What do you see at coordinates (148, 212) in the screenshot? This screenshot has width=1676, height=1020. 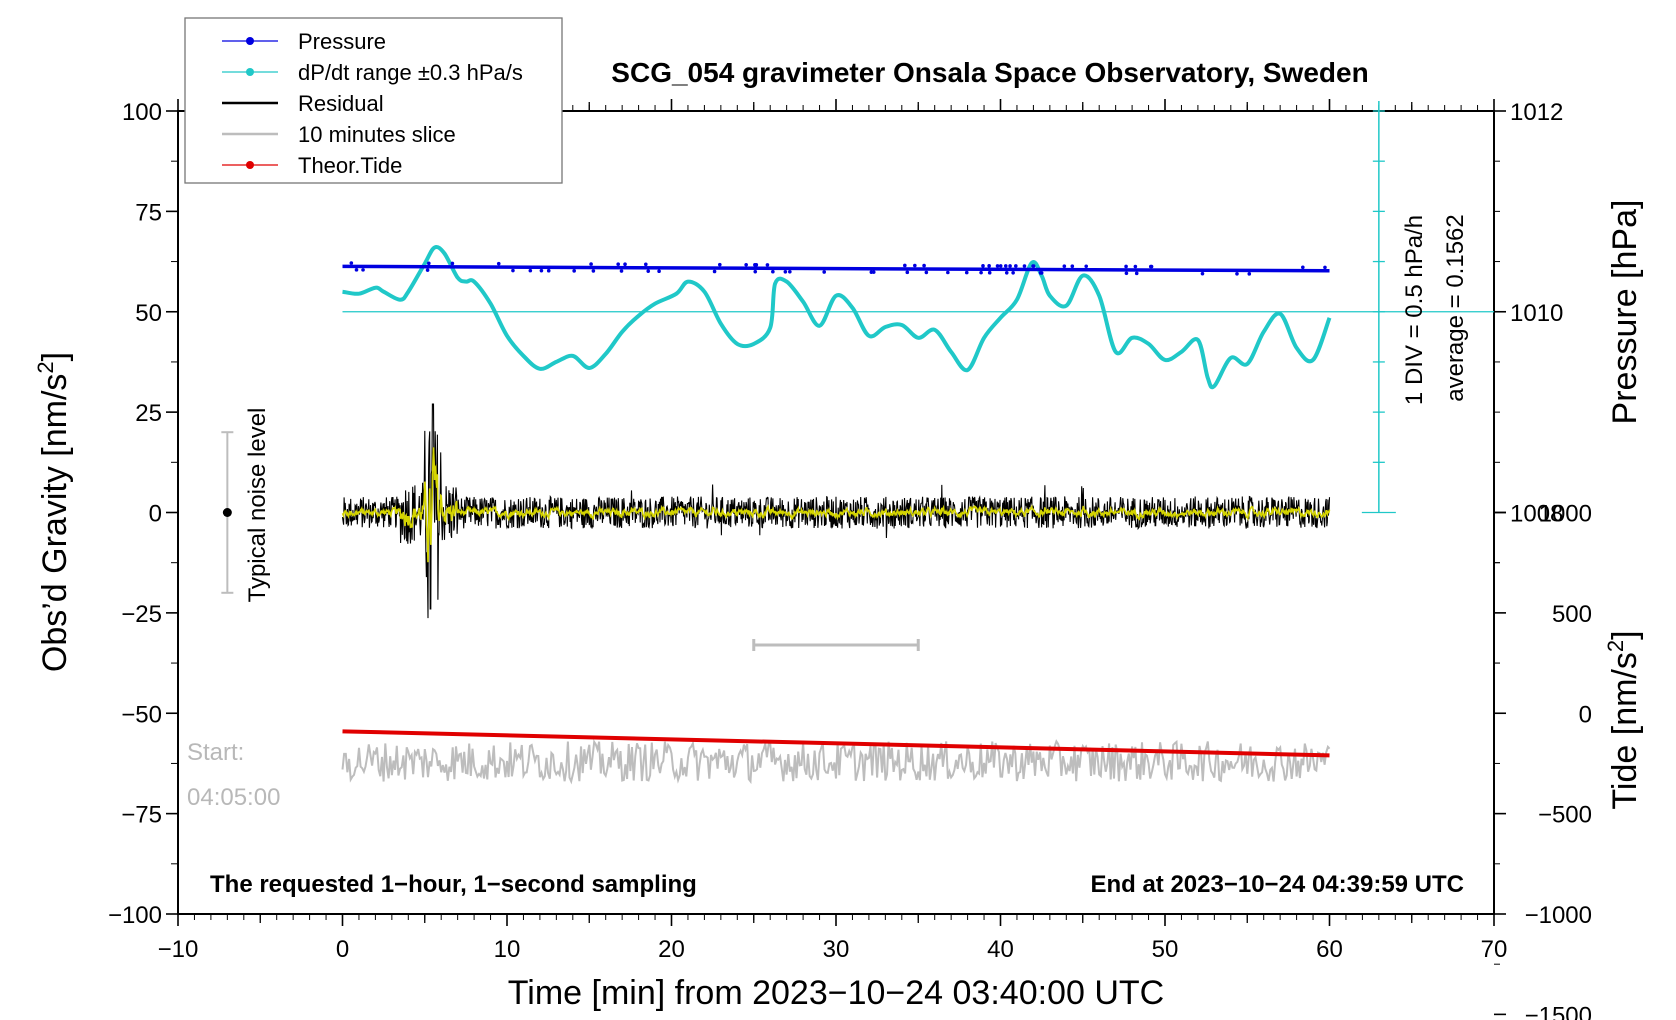 I see `y-tick-label: 75` at bounding box center [148, 212].